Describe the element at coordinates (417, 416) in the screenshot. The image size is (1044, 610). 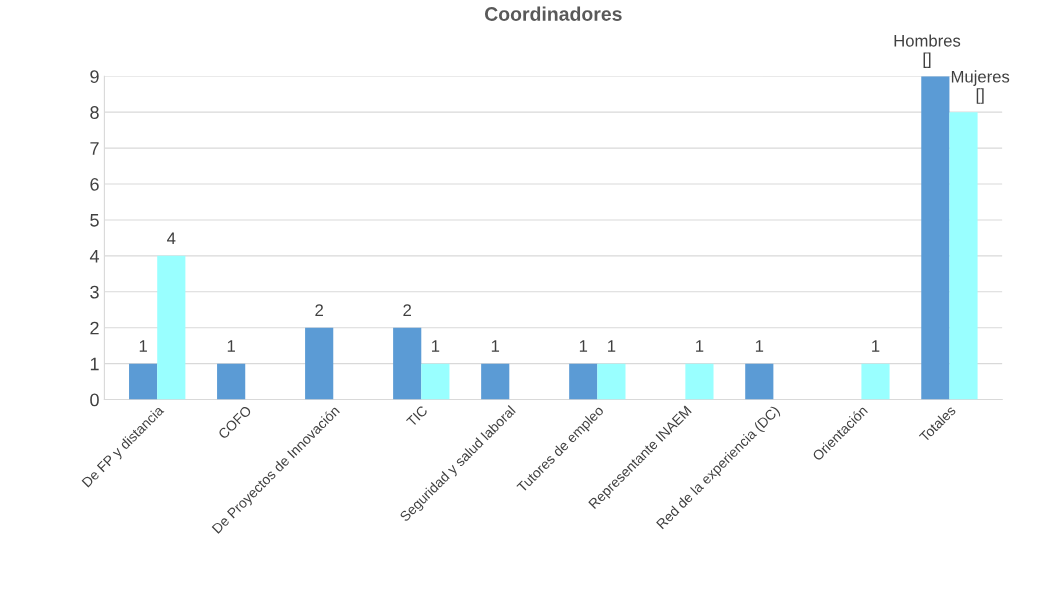
I see `x-tick-label: TIC` at that location.